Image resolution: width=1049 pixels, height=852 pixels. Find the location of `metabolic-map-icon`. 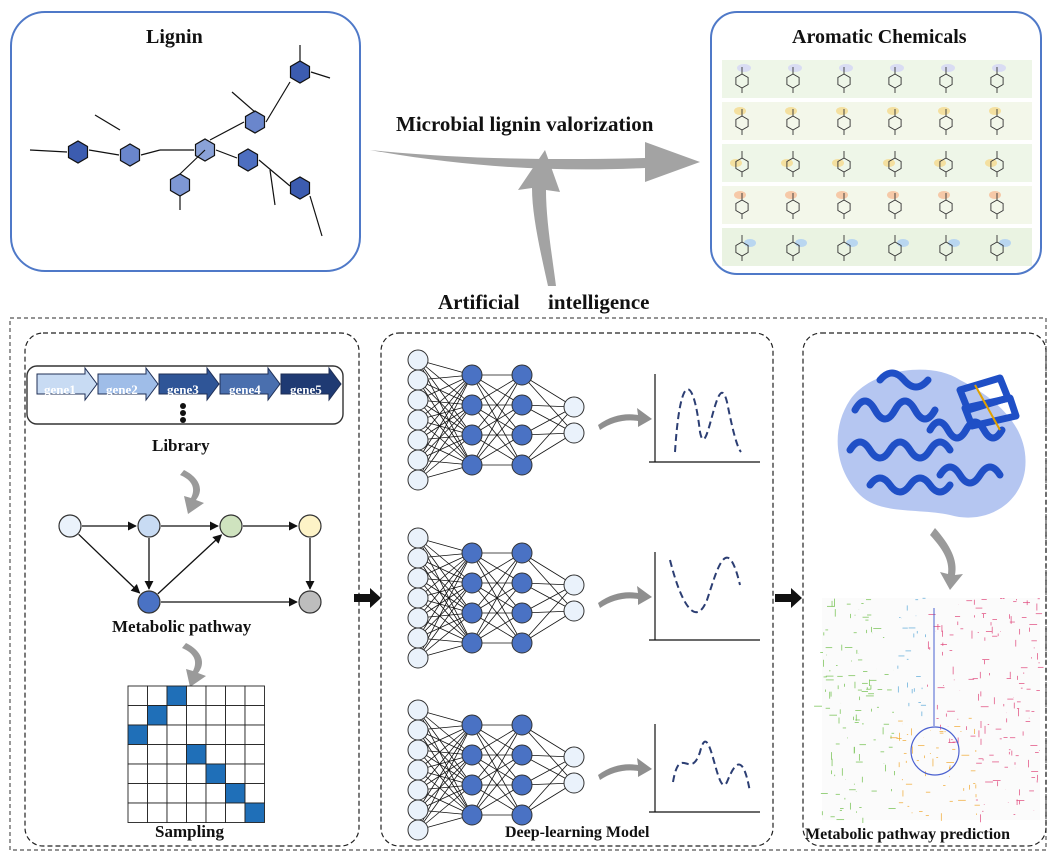

metabolic-map-icon is located at coordinates (929, 710).